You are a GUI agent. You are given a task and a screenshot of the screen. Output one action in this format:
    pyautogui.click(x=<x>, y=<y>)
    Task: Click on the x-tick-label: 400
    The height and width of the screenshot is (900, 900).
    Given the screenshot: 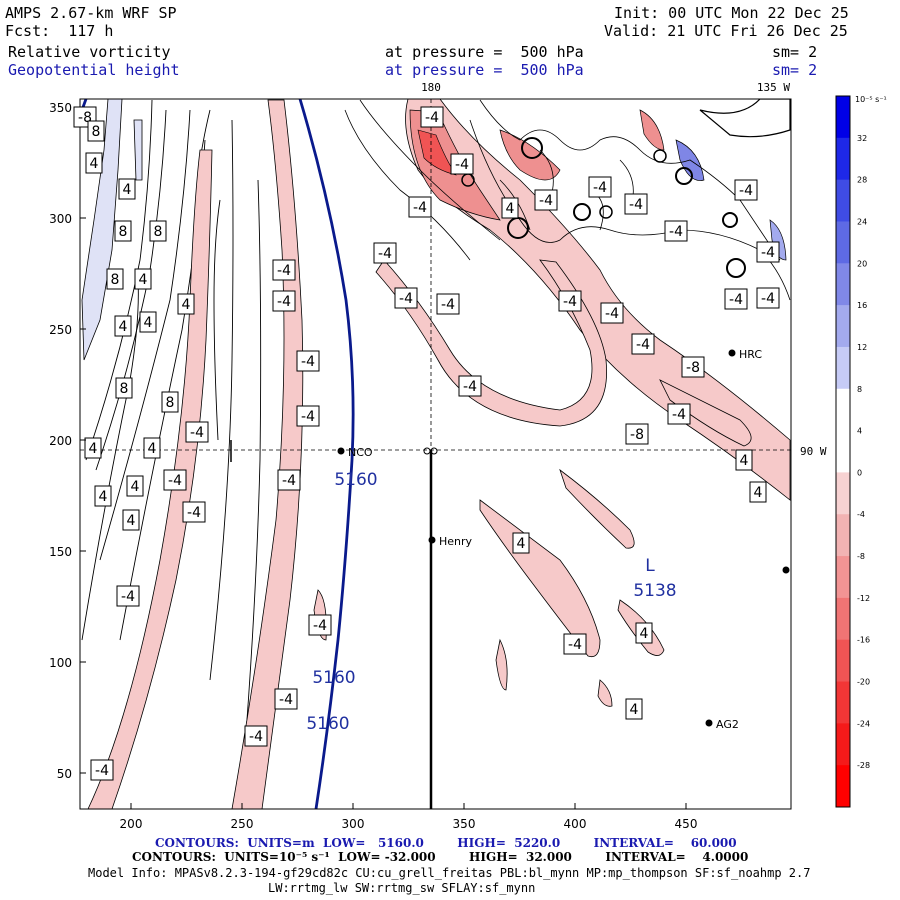 What is the action you would take?
    pyautogui.click(x=575, y=824)
    